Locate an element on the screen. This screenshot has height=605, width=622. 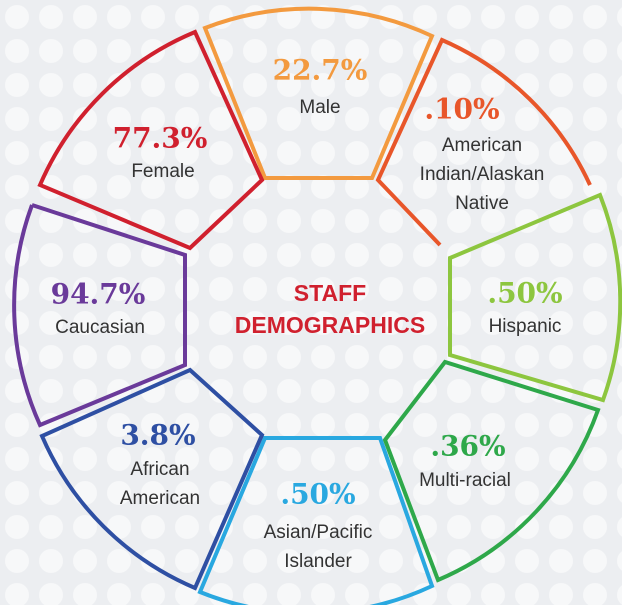
title: DEMOGRAPHICS is located at coordinates (330, 325).